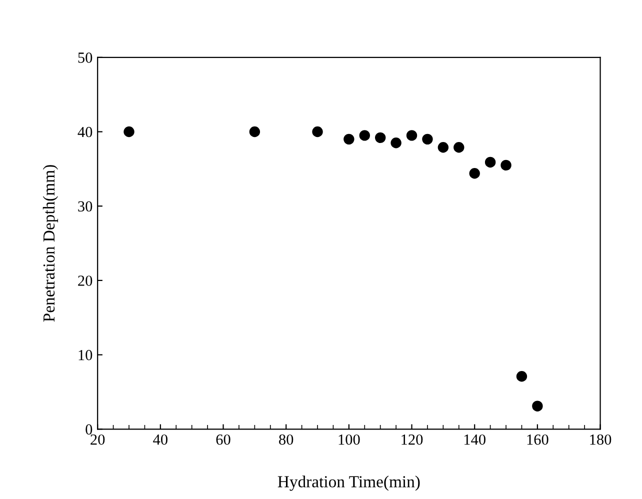  What do you see at coordinates (85, 57) in the screenshot?
I see `y-tick-label: 50` at bounding box center [85, 57].